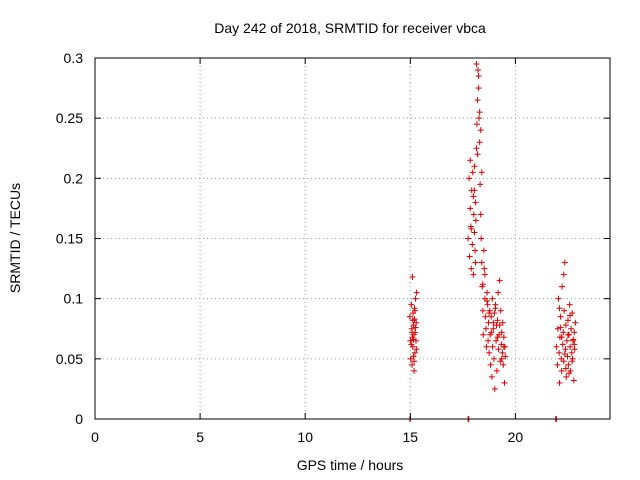 The width and height of the screenshot is (640, 480). Describe the element at coordinates (79, 419) in the screenshot. I see `y-tick-label: 0` at that location.